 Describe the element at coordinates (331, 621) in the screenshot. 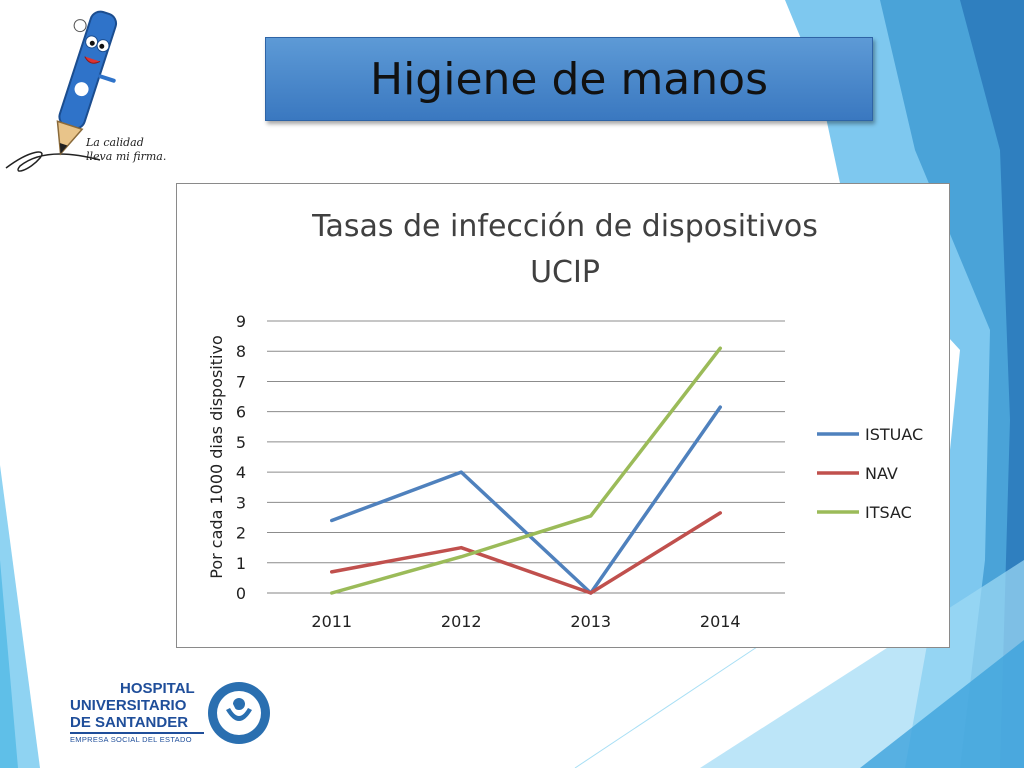

I see `x-tick-label: 2011` at that location.